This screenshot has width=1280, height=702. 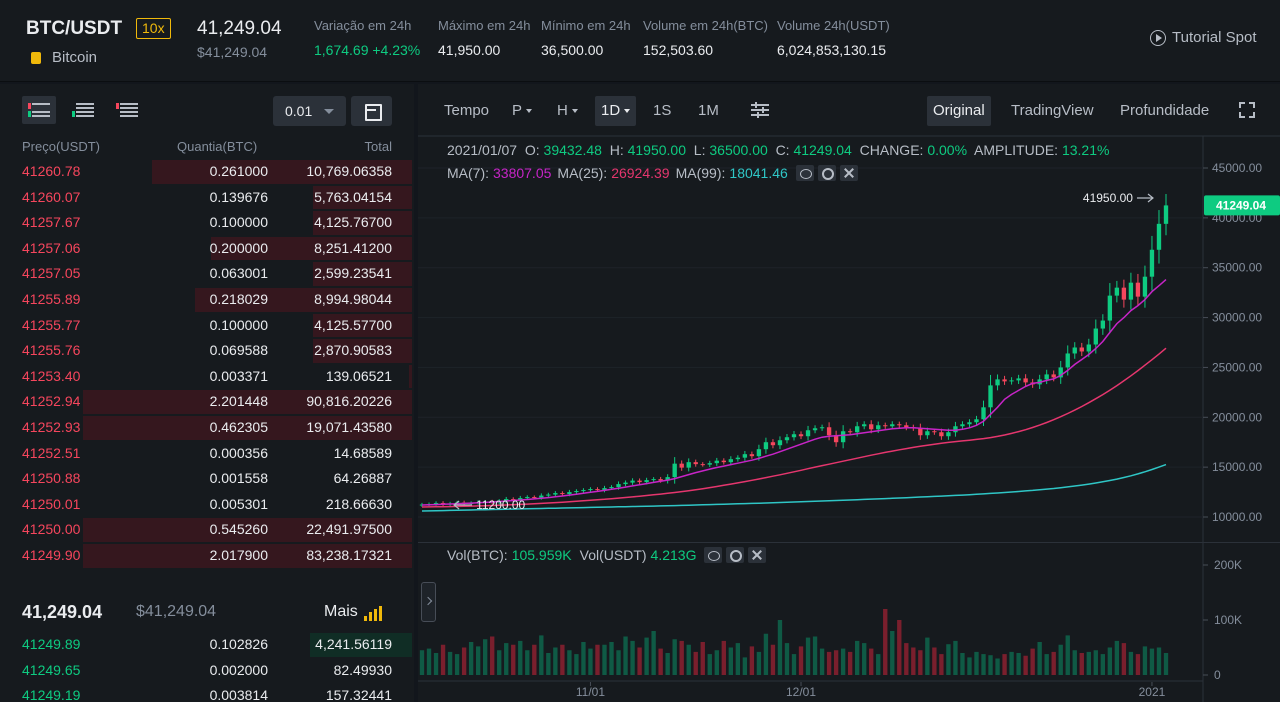 What do you see at coordinates (1052, 110) in the screenshot?
I see `view-tradingview: TradingView` at bounding box center [1052, 110].